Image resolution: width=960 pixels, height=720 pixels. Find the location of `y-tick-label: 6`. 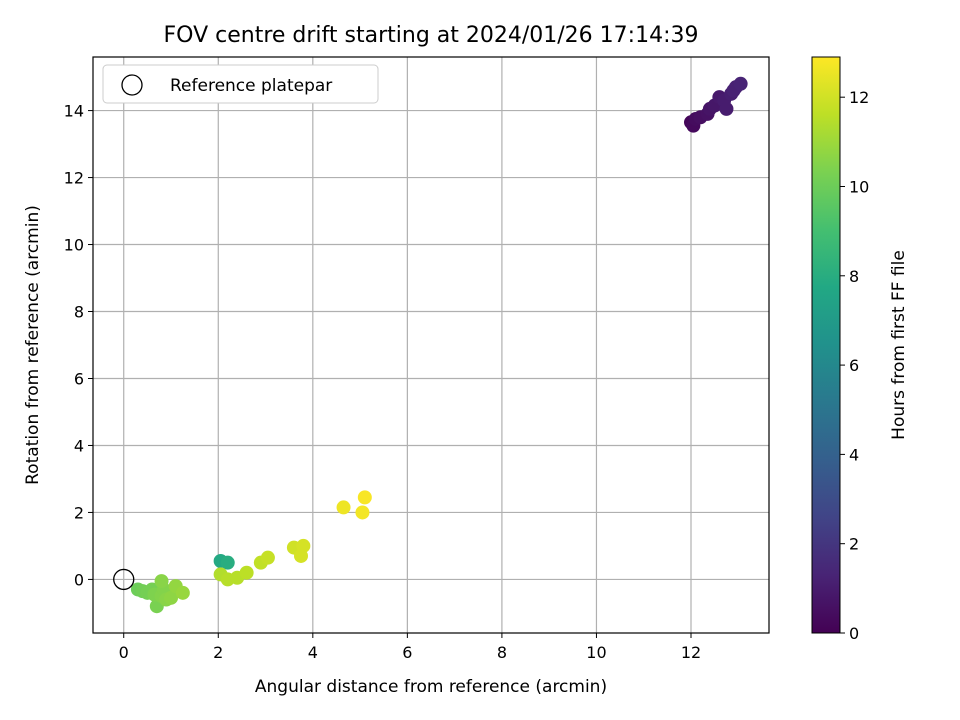

y-tick-label: 6 is located at coordinates (79, 378).